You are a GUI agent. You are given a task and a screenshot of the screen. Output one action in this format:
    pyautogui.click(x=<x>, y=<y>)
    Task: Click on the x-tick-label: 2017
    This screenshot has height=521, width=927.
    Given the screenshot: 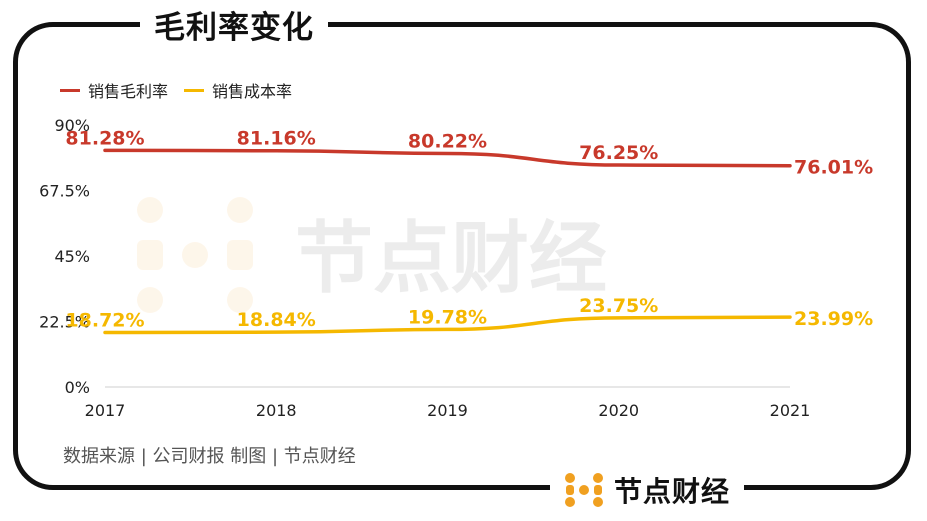 What is the action you would take?
    pyautogui.click(x=105, y=410)
    